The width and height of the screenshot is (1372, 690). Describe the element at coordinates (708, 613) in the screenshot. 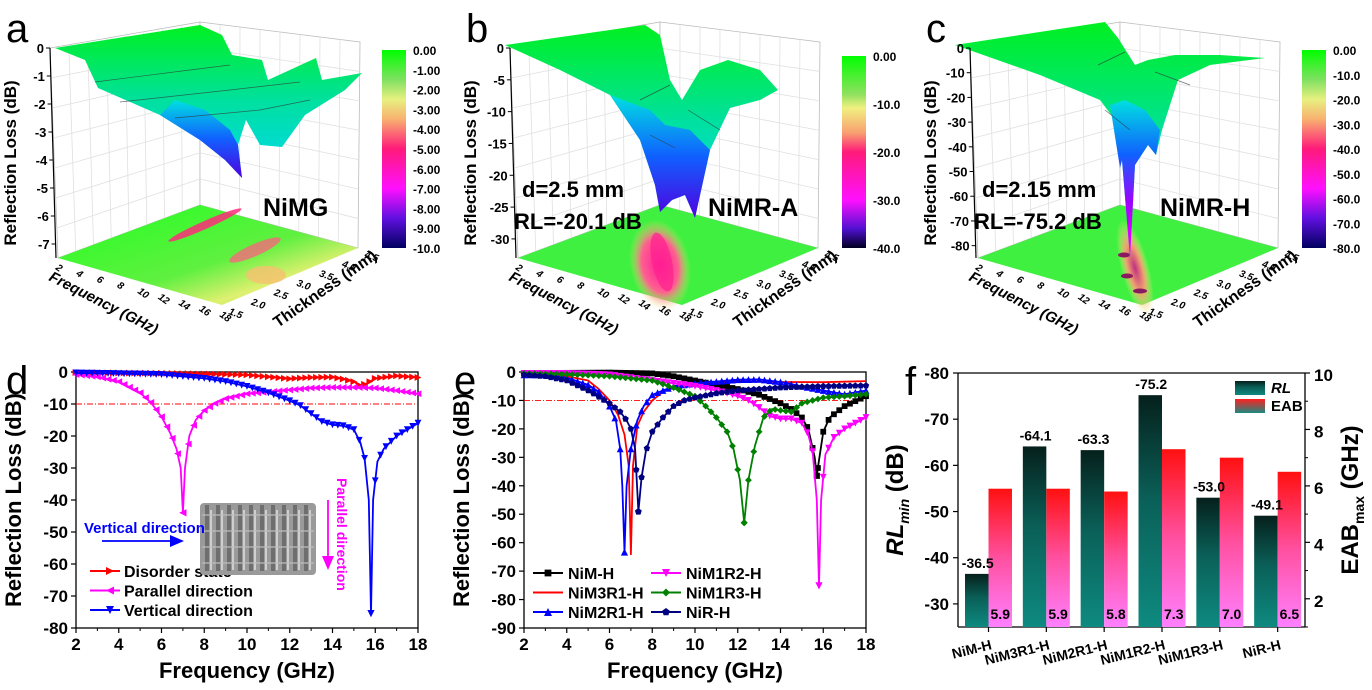

I see `legend-label: NiR-H` at that location.